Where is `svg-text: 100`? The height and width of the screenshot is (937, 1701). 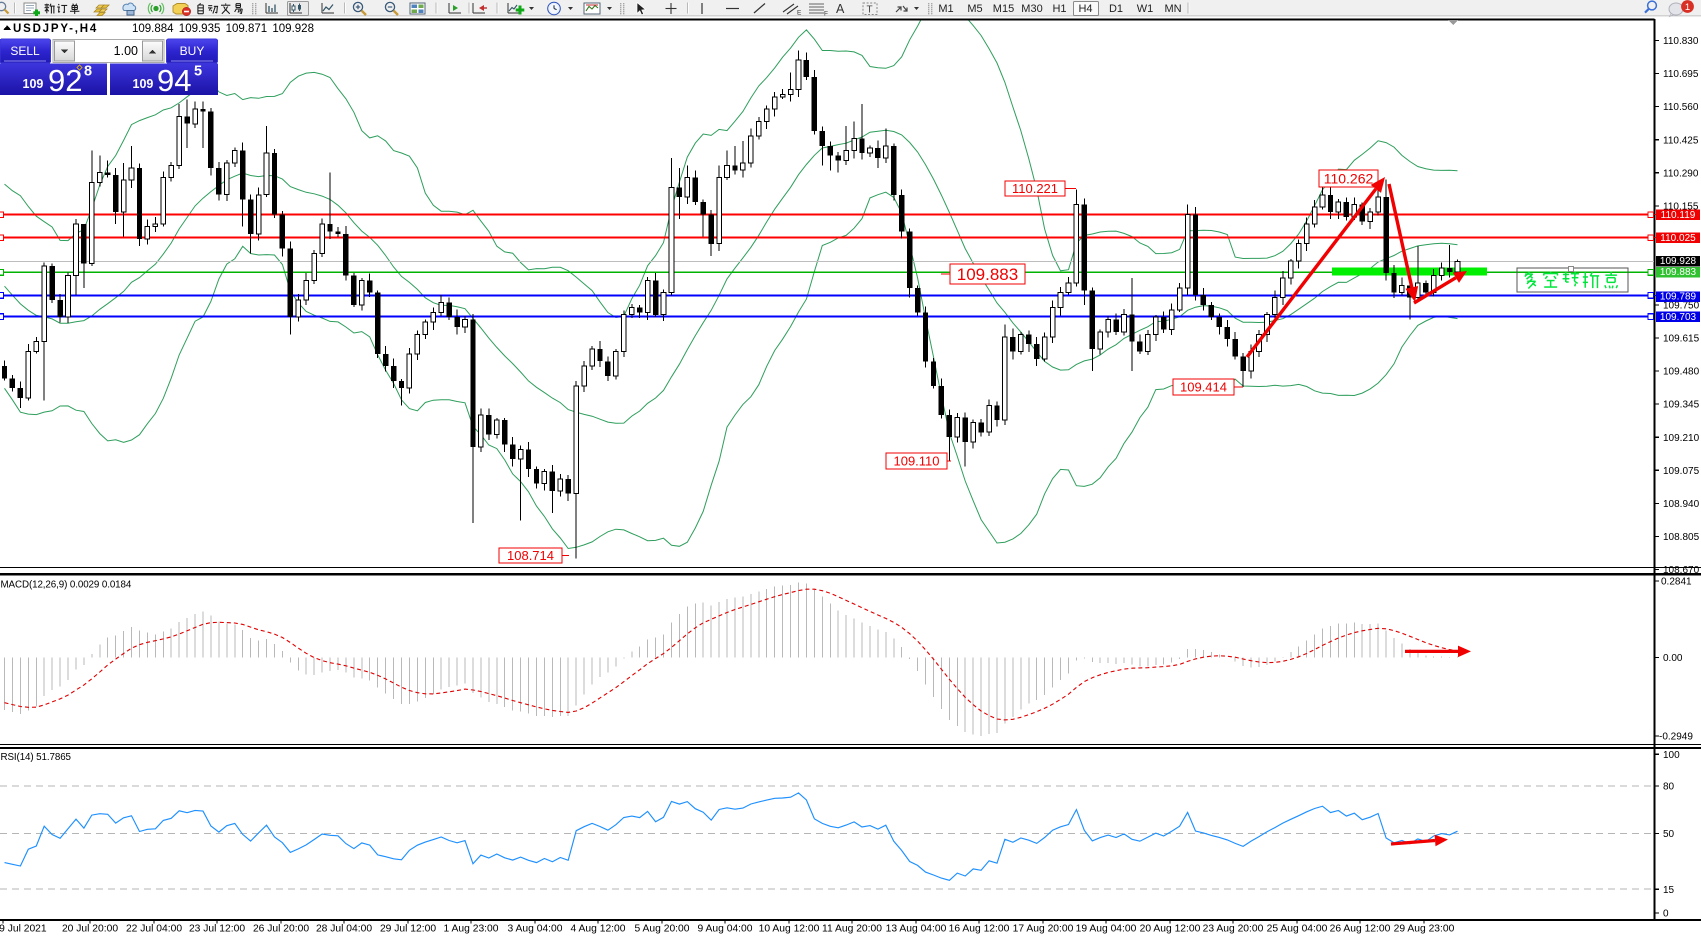
svg-text: 100 is located at coordinates (1671, 755).